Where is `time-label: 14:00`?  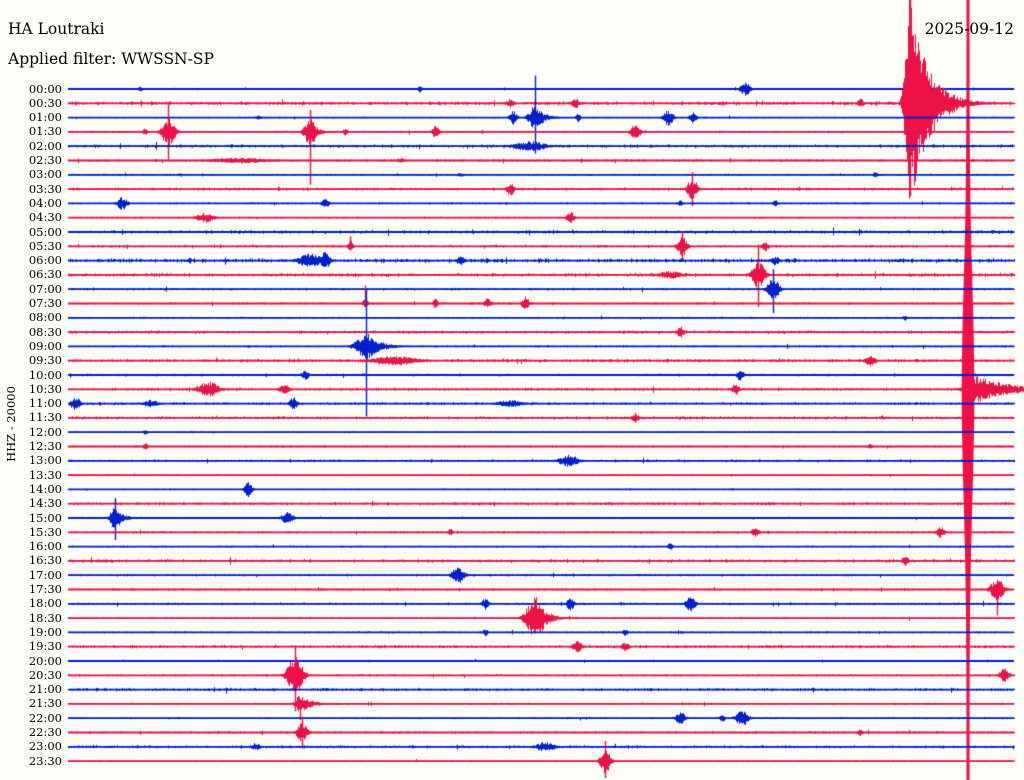 time-label: 14:00 is located at coordinates (45, 488).